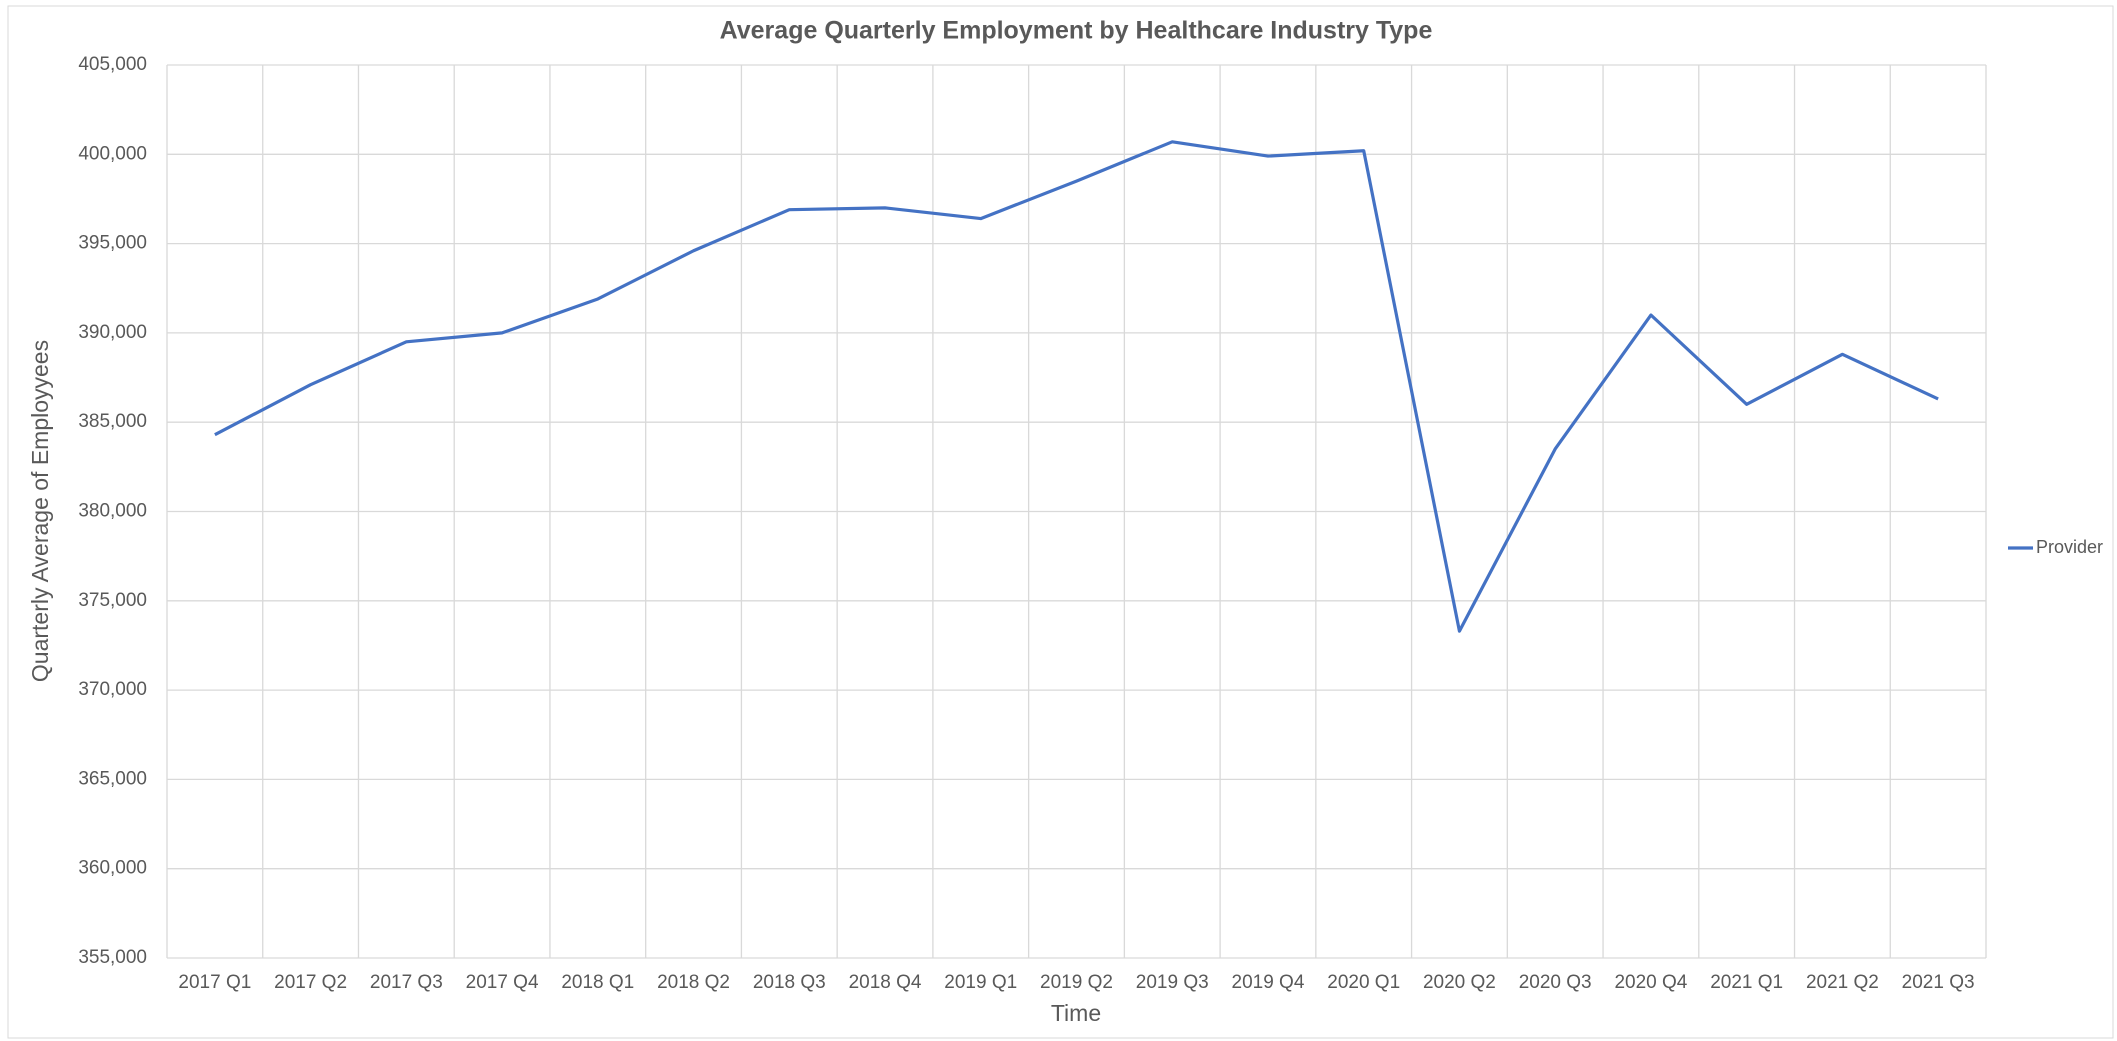 The height and width of the screenshot is (1041, 2117). What do you see at coordinates (1363, 982) in the screenshot?
I see `x-tick-label: 2020 Q1` at bounding box center [1363, 982].